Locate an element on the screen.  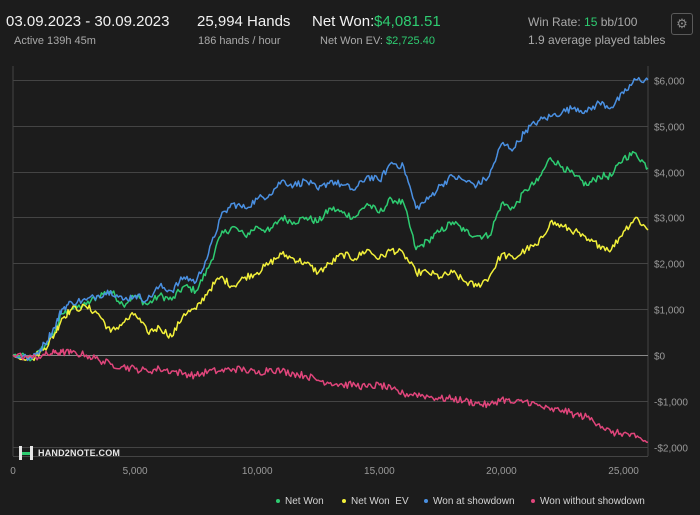
hand2note-logo: HAND2NOTE.COM is located at coordinates (69, 453).